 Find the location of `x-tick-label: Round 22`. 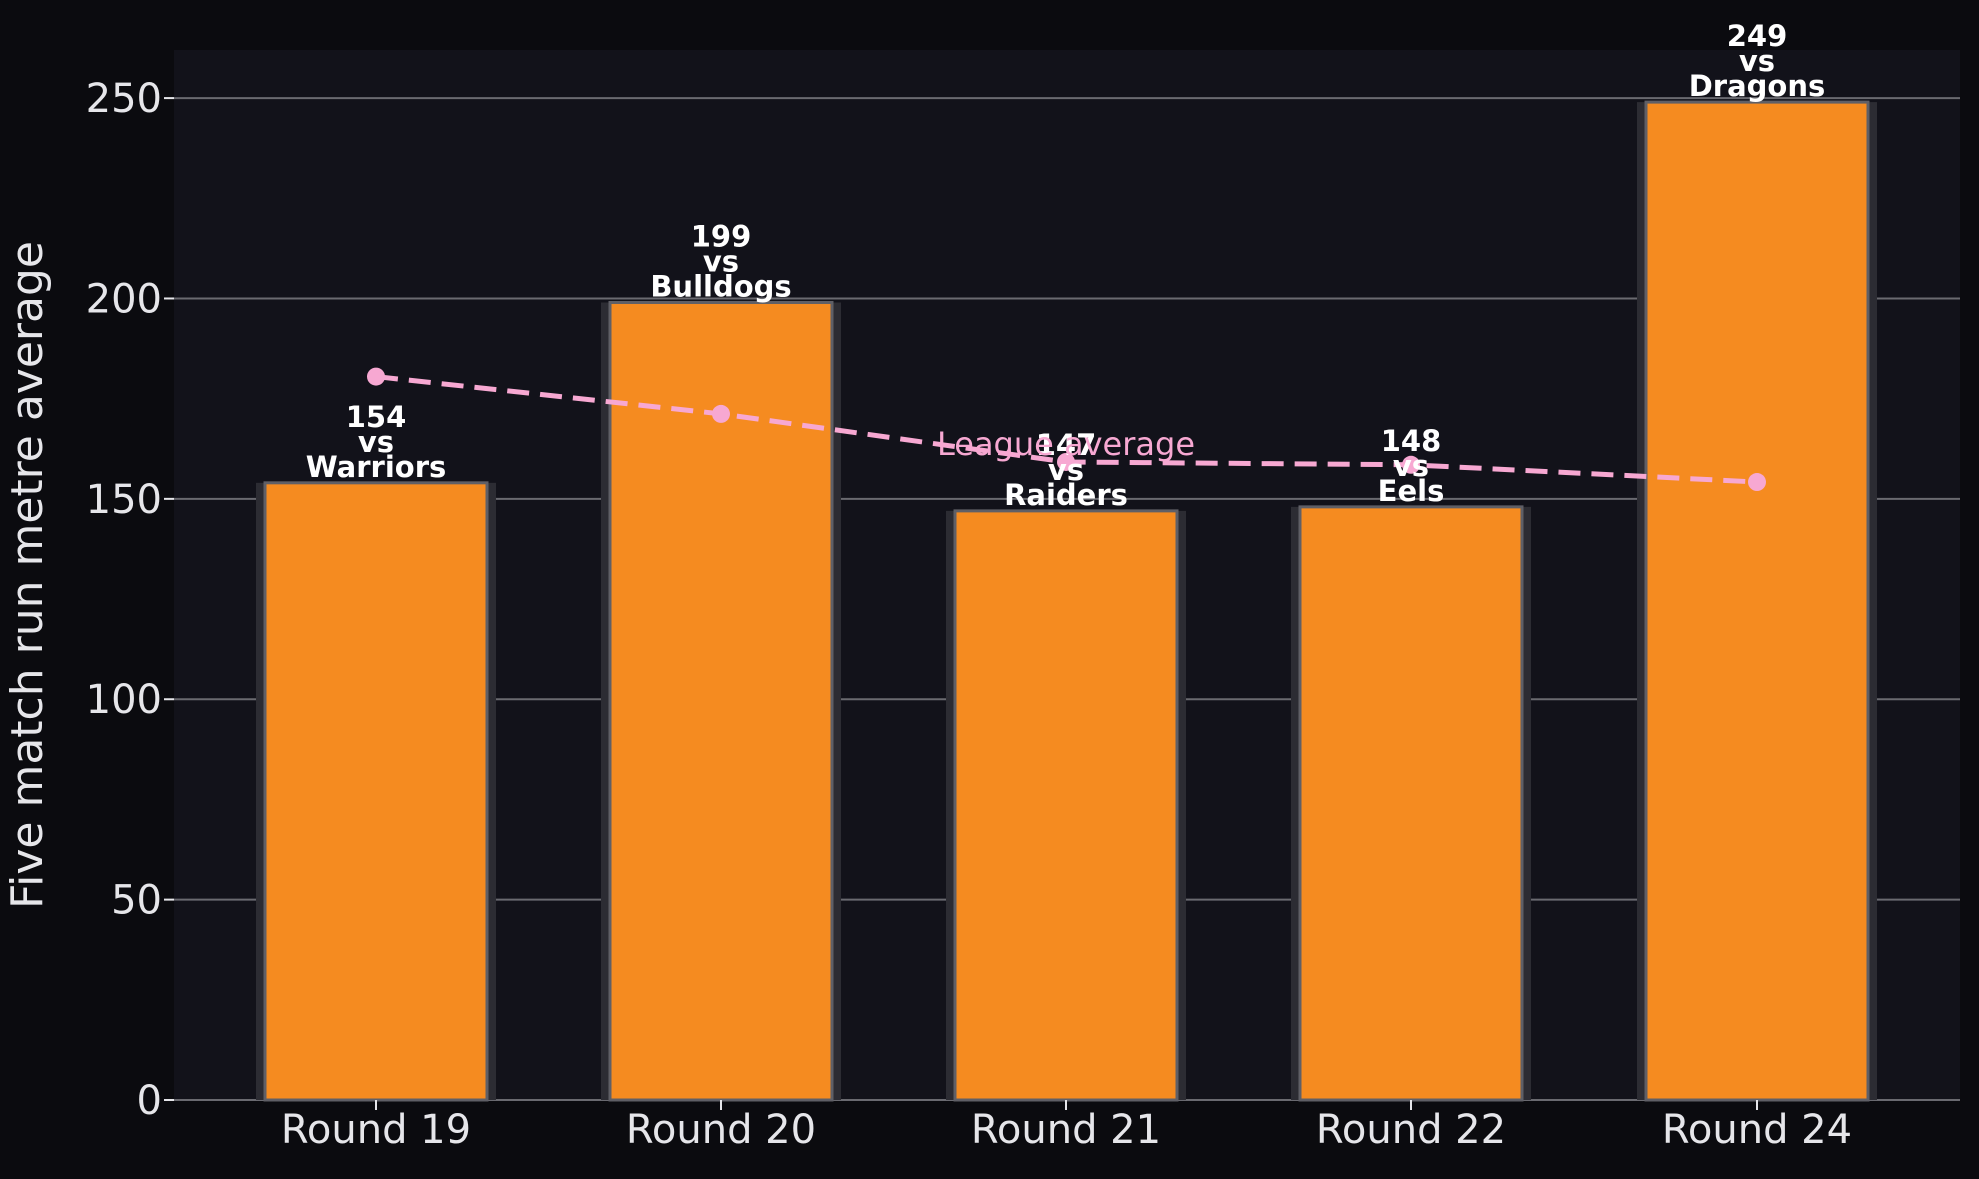

x-tick-label: Round 22 is located at coordinates (1411, 1130).